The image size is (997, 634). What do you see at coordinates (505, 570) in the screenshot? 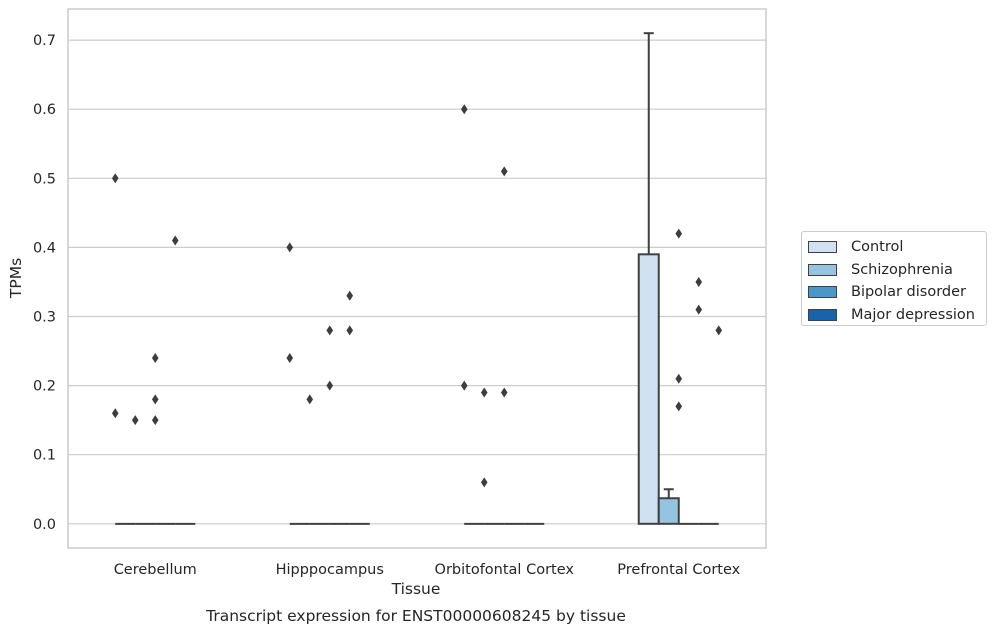
I see `x-tick-label: Orbitofontal Cortex` at bounding box center [505, 570].